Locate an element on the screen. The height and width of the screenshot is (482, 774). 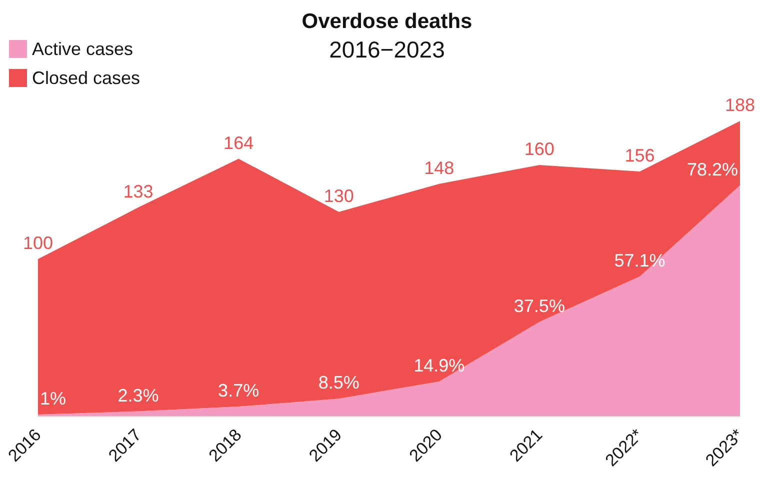
chart-title: Overdose deaths is located at coordinates (387, 21).